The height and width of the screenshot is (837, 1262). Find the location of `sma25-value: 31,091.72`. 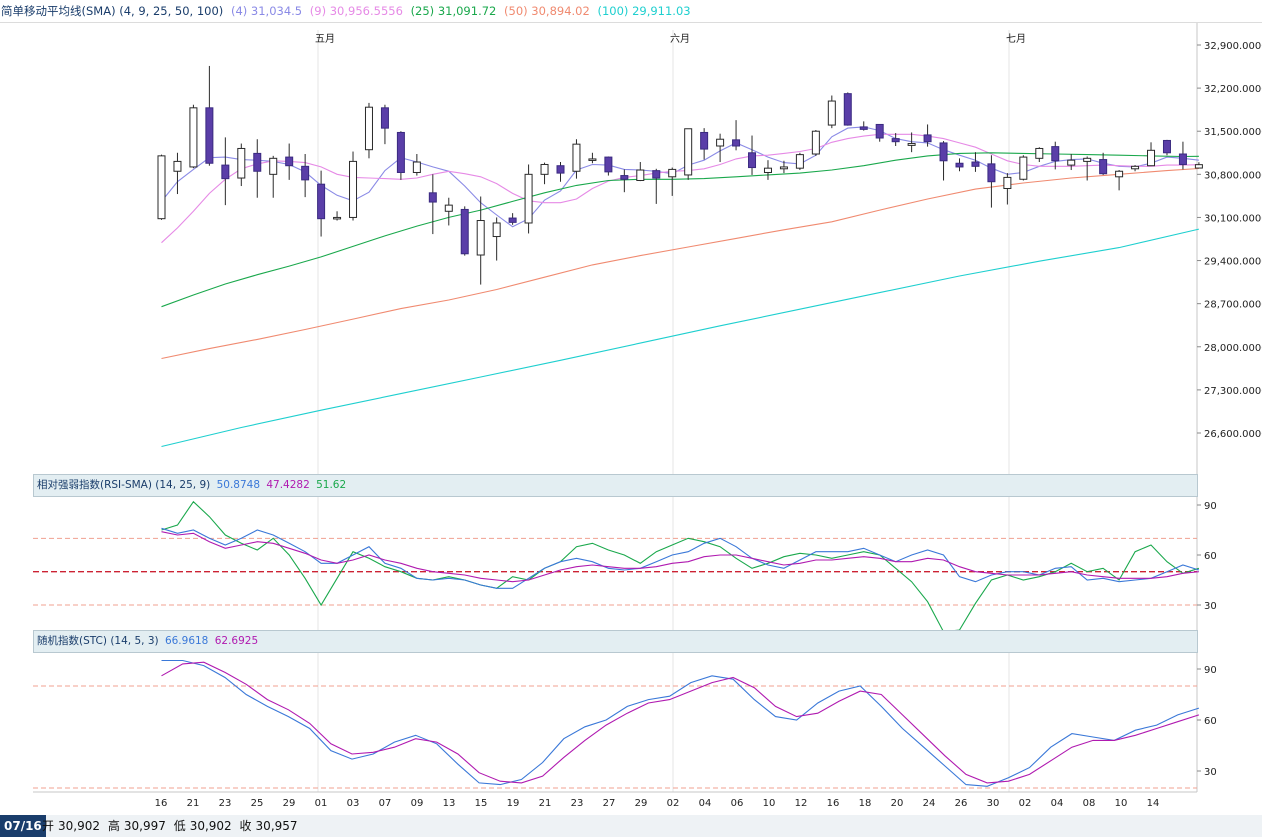

sma25-value: 31,091.72 is located at coordinates (467, 11).